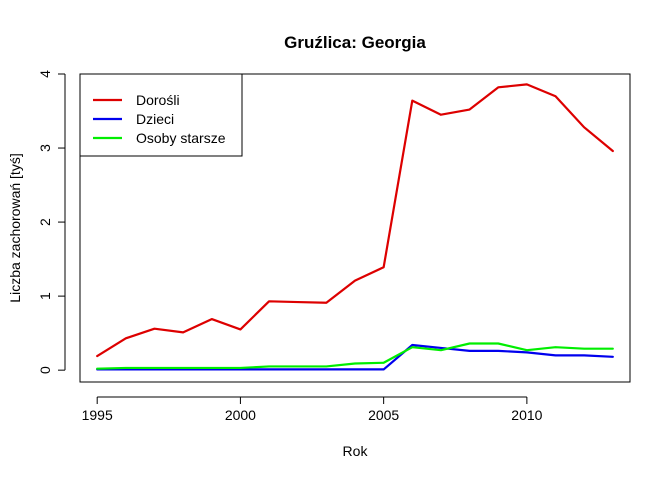 This screenshot has height=480, width=672. What do you see at coordinates (526, 415) in the screenshot?
I see `x-tick-label: 2010` at bounding box center [526, 415].